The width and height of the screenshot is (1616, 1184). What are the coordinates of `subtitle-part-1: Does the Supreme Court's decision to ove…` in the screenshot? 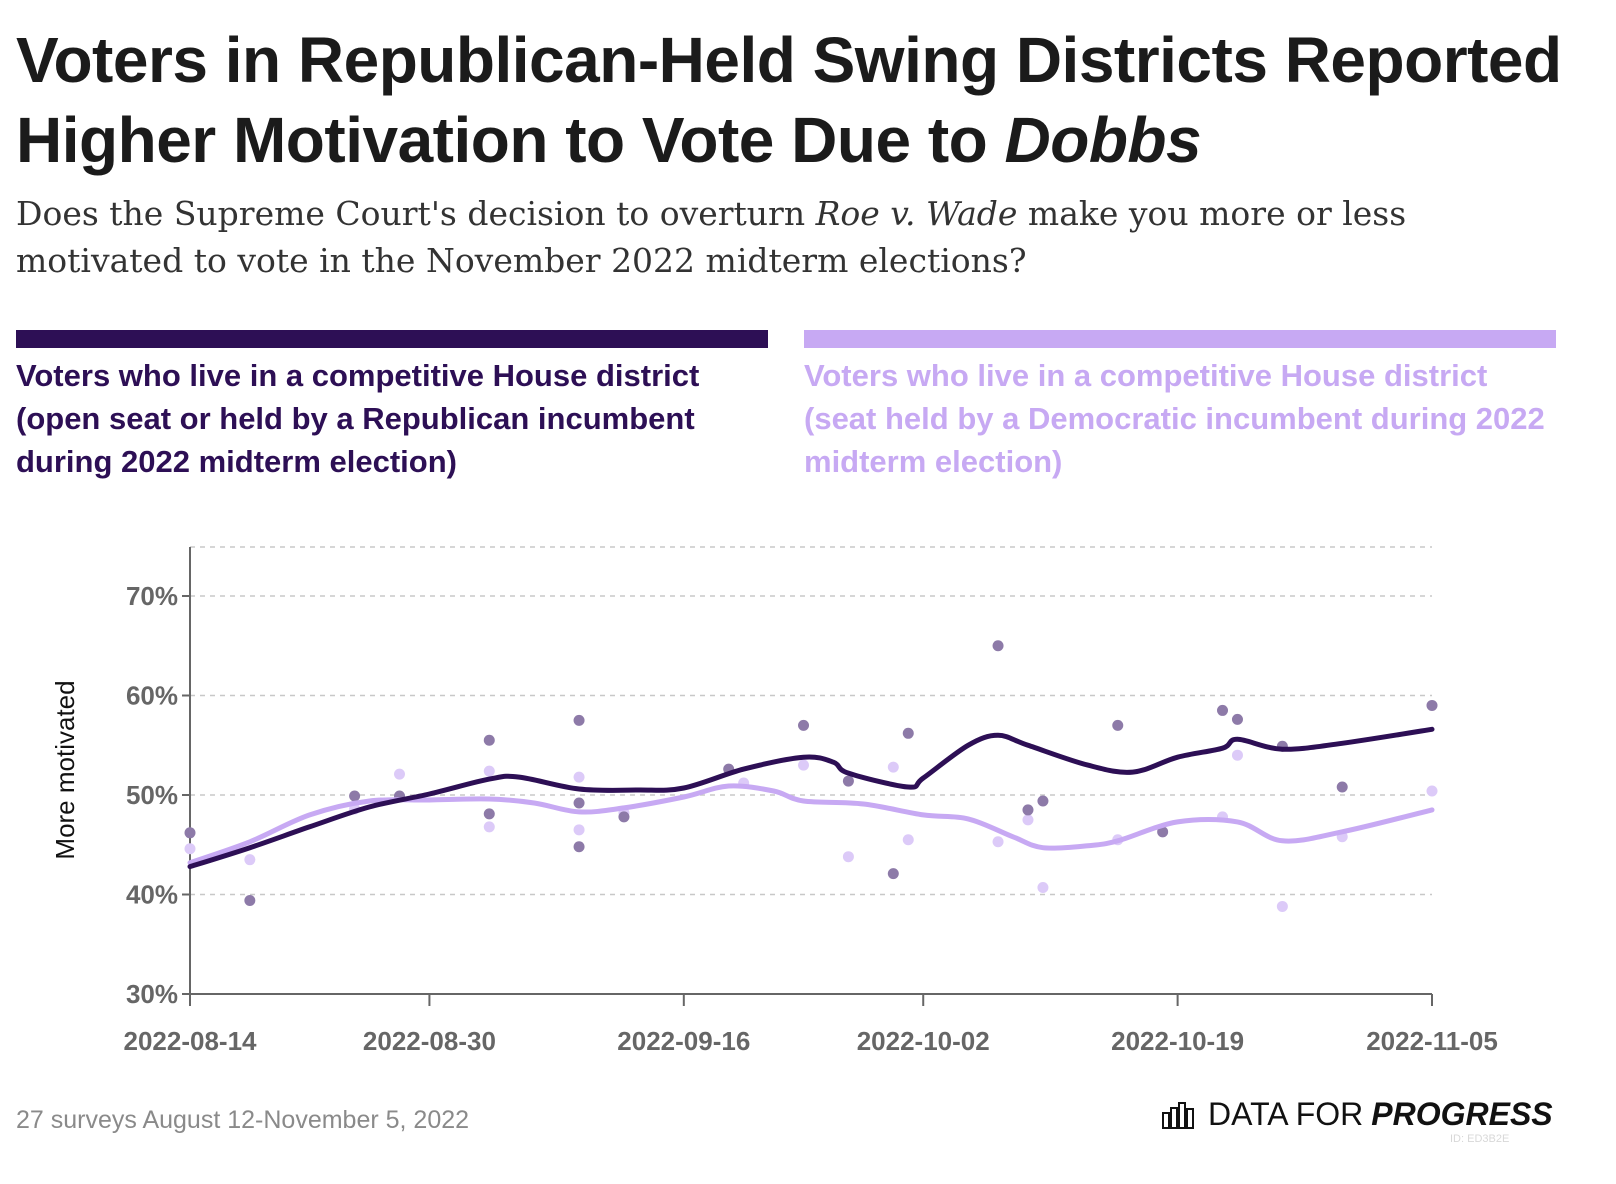 It's located at (416, 213).